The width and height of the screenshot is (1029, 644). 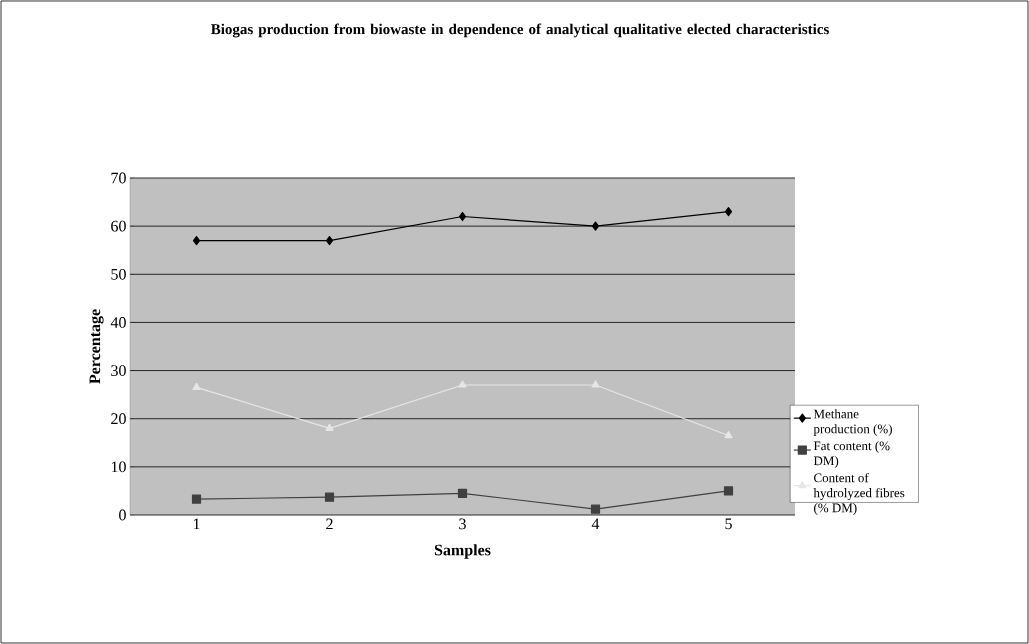 I want to click on y-tick-label: 60, so click(x=118, y=226).